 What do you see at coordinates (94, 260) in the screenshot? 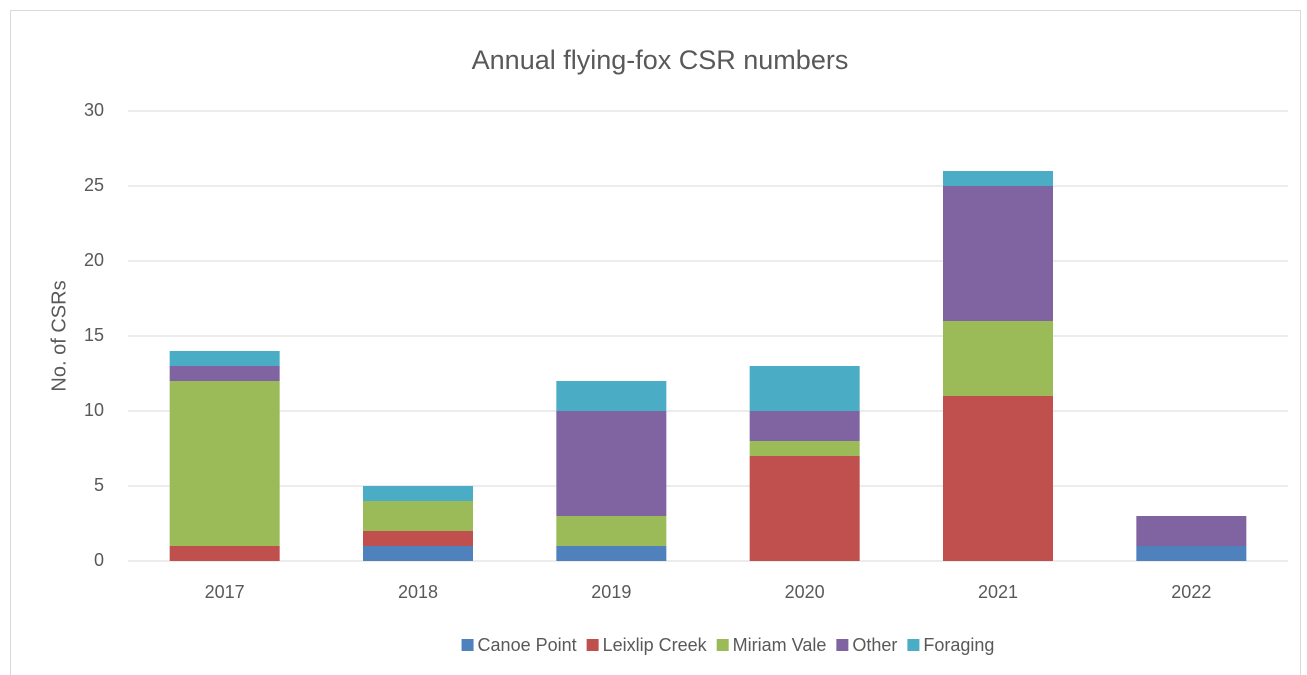
I see `y-tick-label: 20` at bounding box center [94, 260].